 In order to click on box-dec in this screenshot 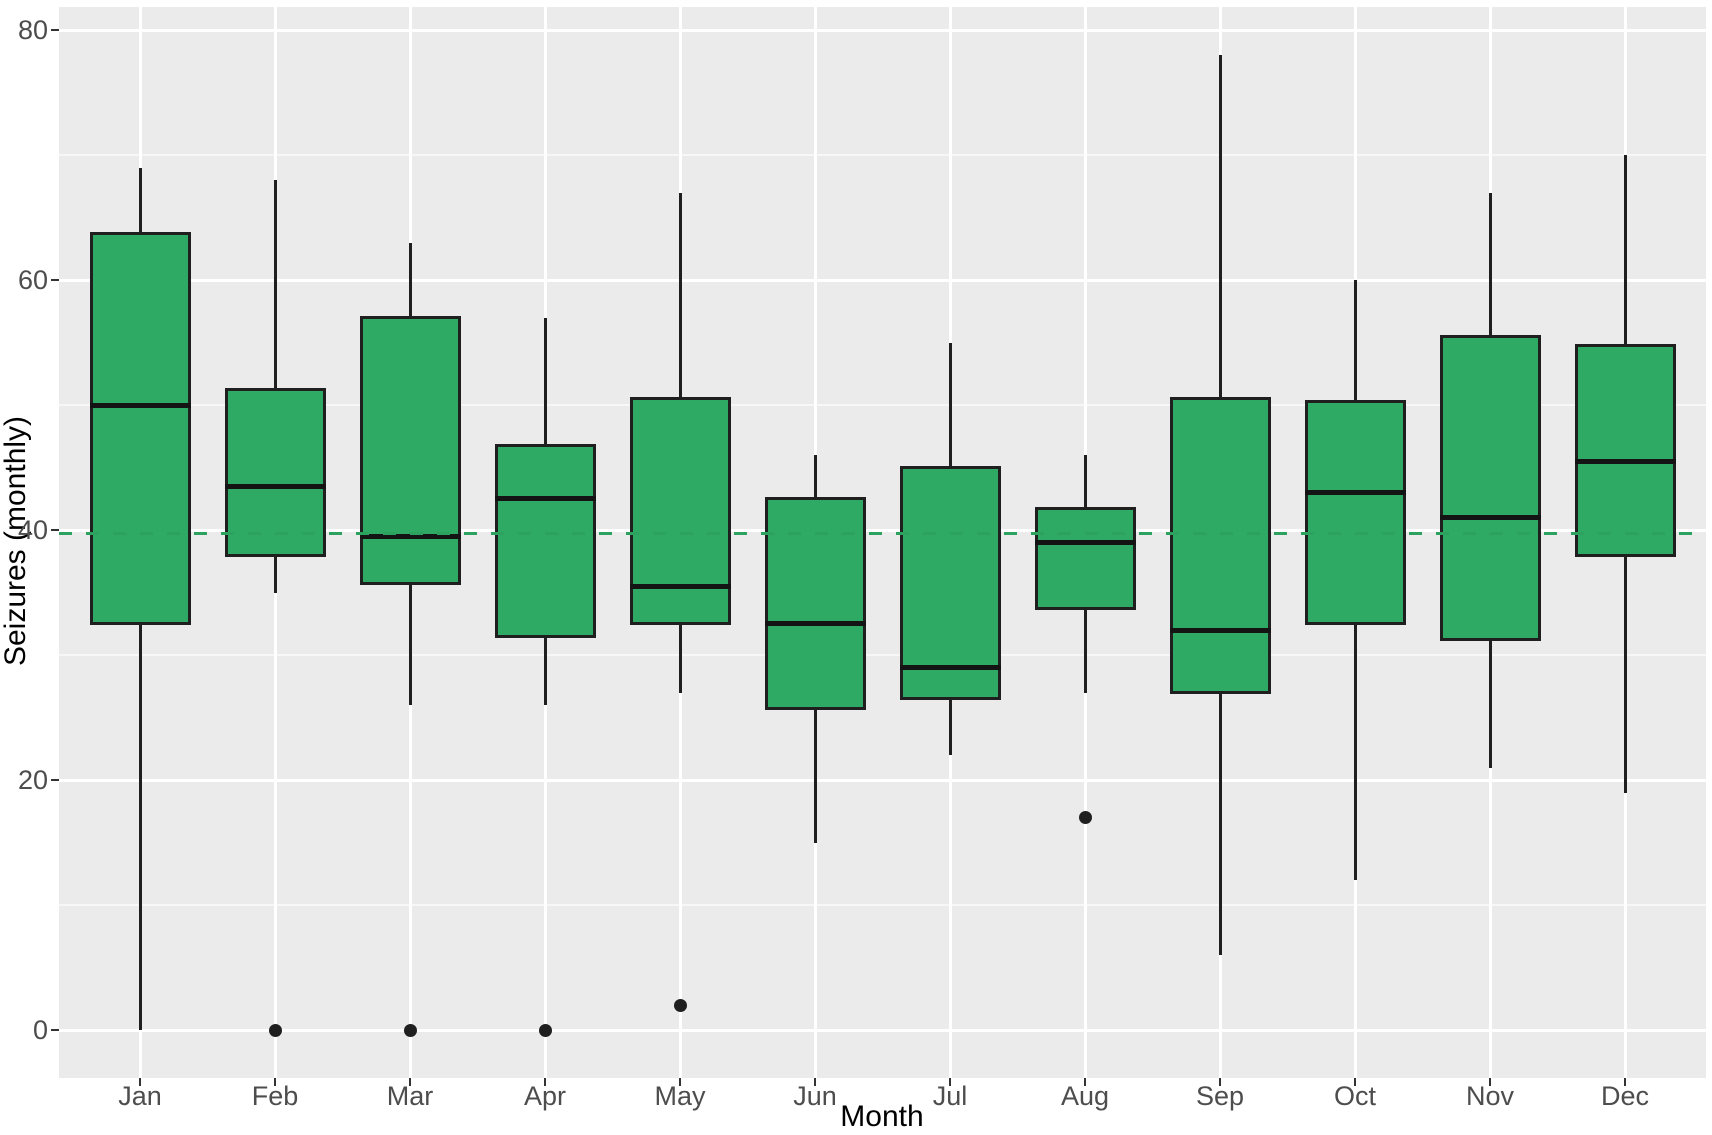, I will do `click(1625, 450)`.